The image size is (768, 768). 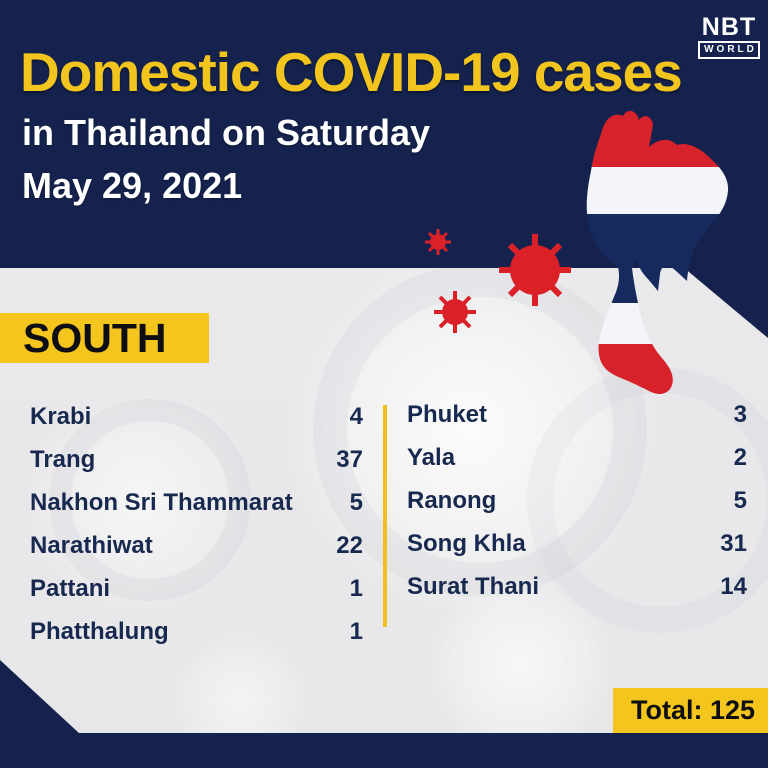 What do you see at coordinates (99, 631) in the screenshot?
I see `province-name: Phatthalung` at bounding box center [99, 631].